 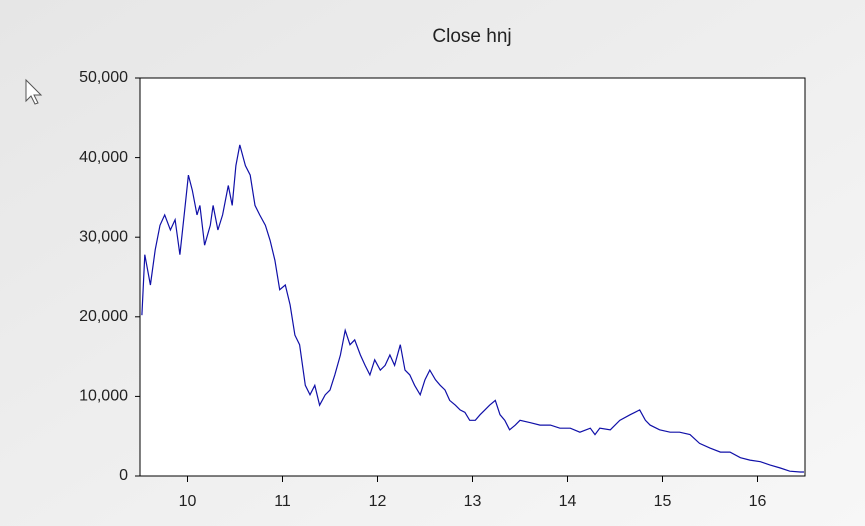 I want to click on cursor, so click(x=34, y=91).